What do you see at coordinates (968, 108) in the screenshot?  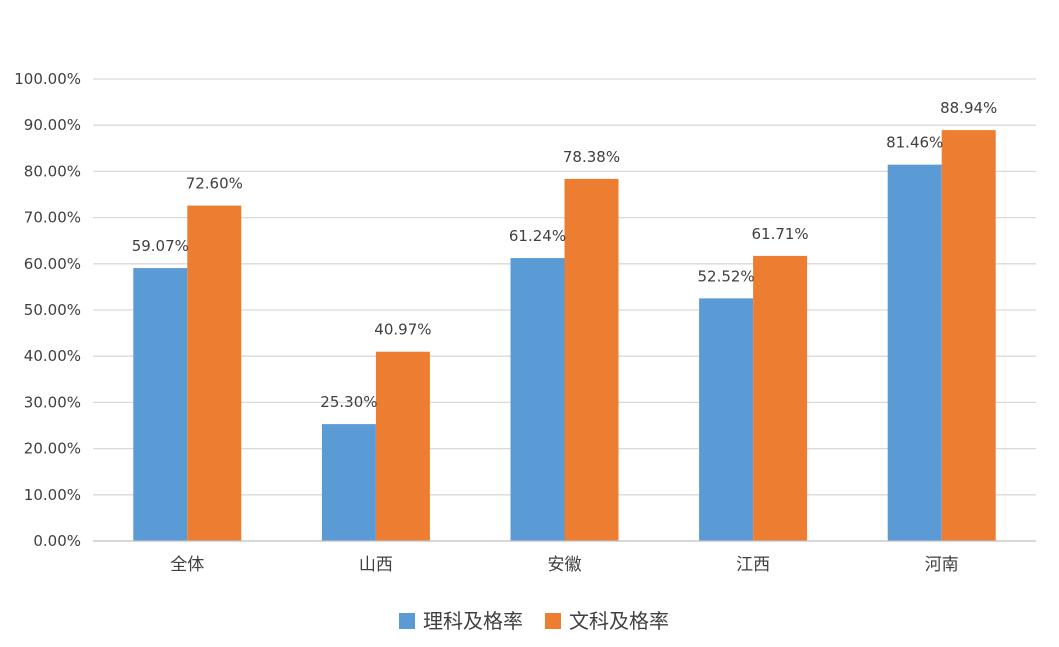 I see `data-label: 88.94%` at bounding box center [968, 108].